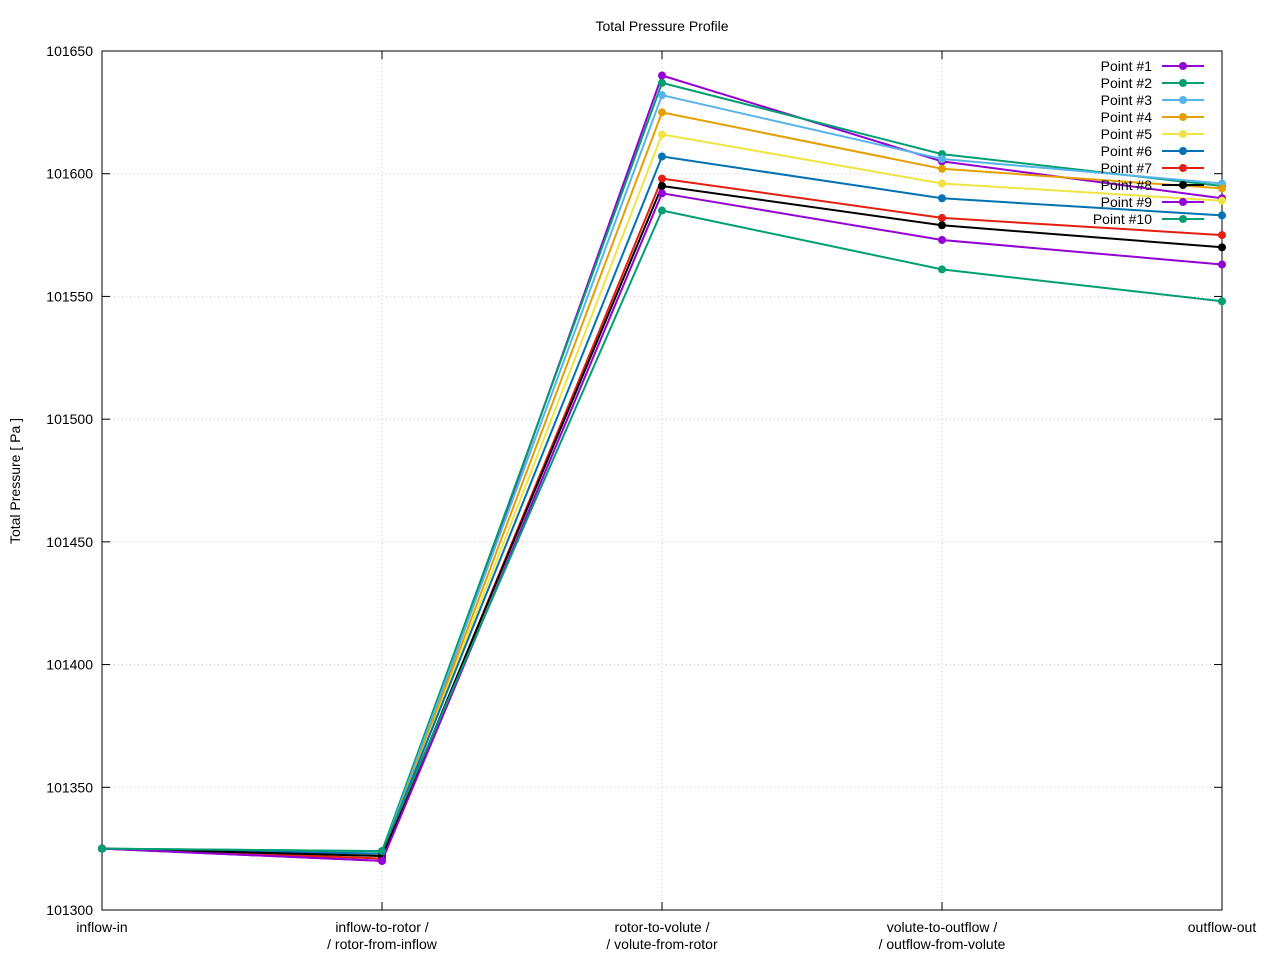 The width and height of the screenshot is (1280, 960). Describe the element at coordinates (662, 944) in the screenshot. I see `x-tick-label: / volute-from-rotor` at that location.